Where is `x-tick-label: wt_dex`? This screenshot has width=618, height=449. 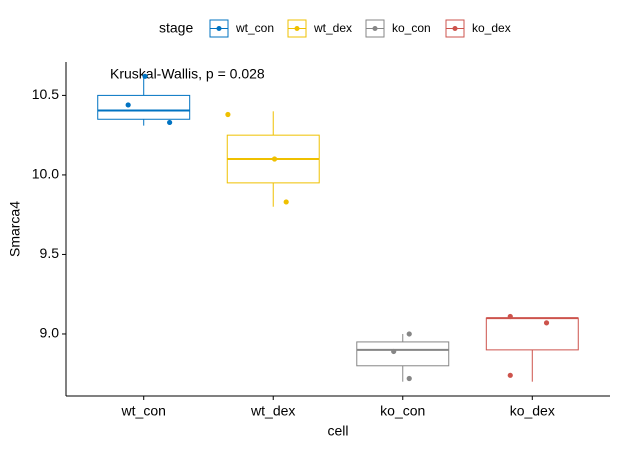
x-tick-label: wt_dex is located at coordinates (272, 411).